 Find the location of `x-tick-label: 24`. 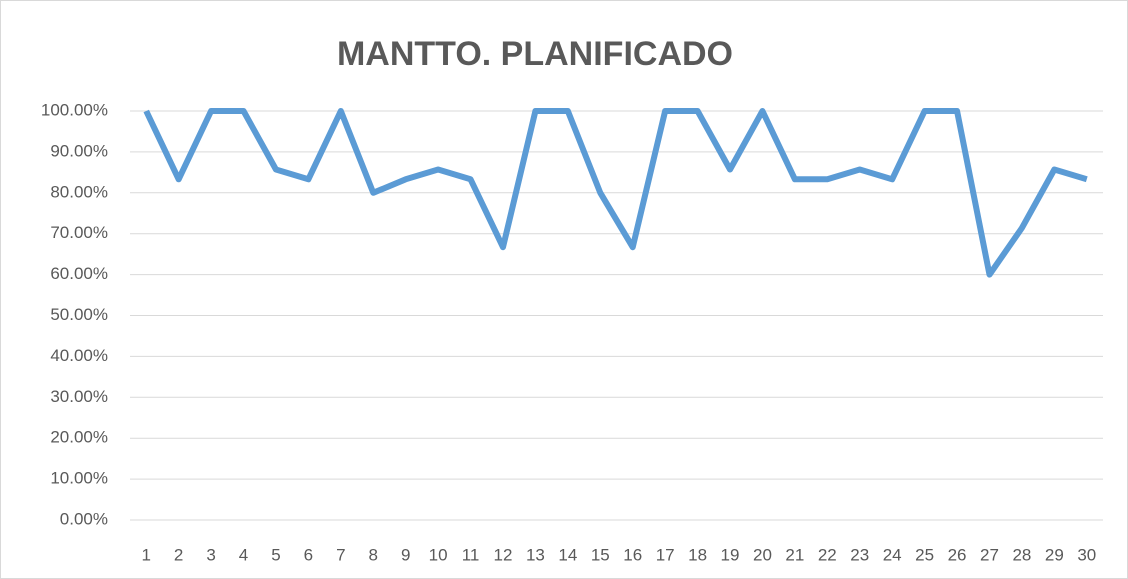

x-tick-label: 24 is located at coordinates (892, 554).